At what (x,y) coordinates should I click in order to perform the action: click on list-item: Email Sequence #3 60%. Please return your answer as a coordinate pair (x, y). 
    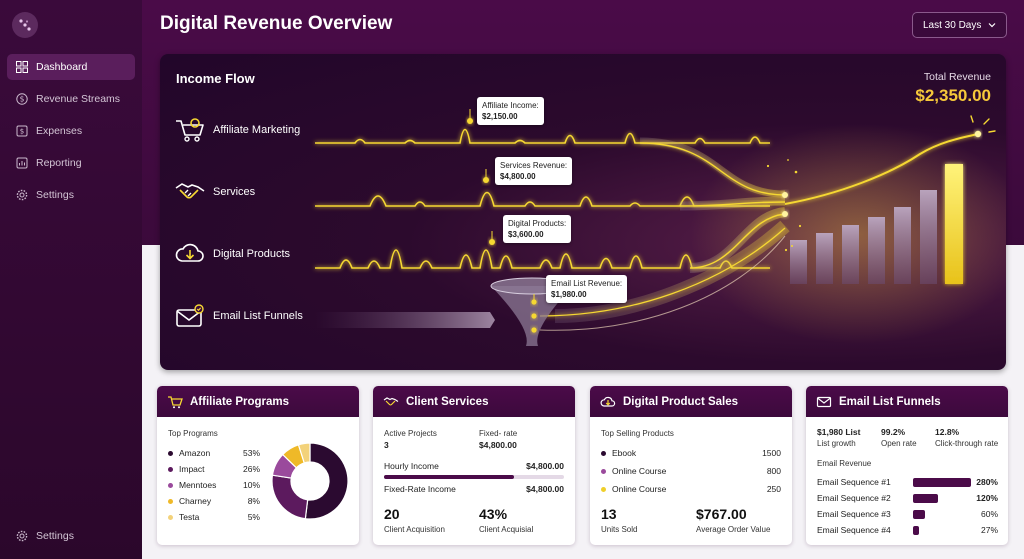
    Looking at the image, I should click on (907, 514).